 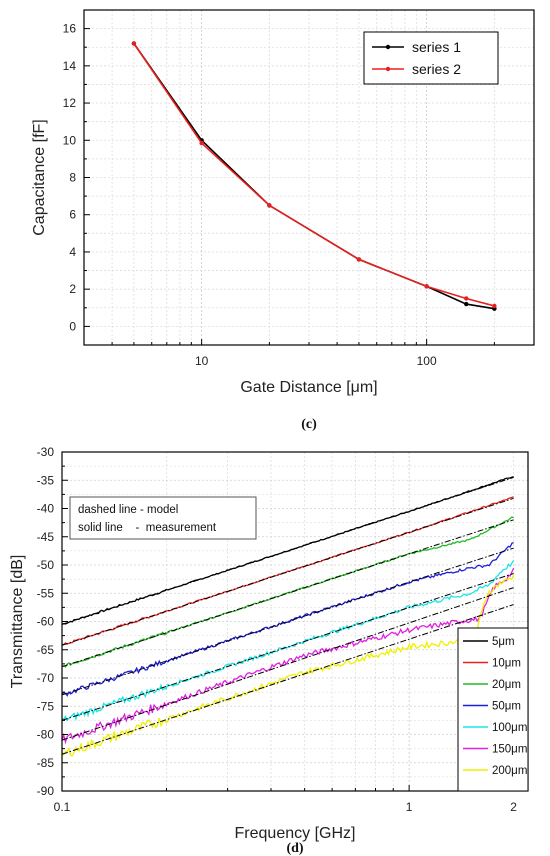 What do you see at coordinates (72, 178) in the screenshot?
I see `c-ytick-label-4: 8` at bounding box center [72, 178].